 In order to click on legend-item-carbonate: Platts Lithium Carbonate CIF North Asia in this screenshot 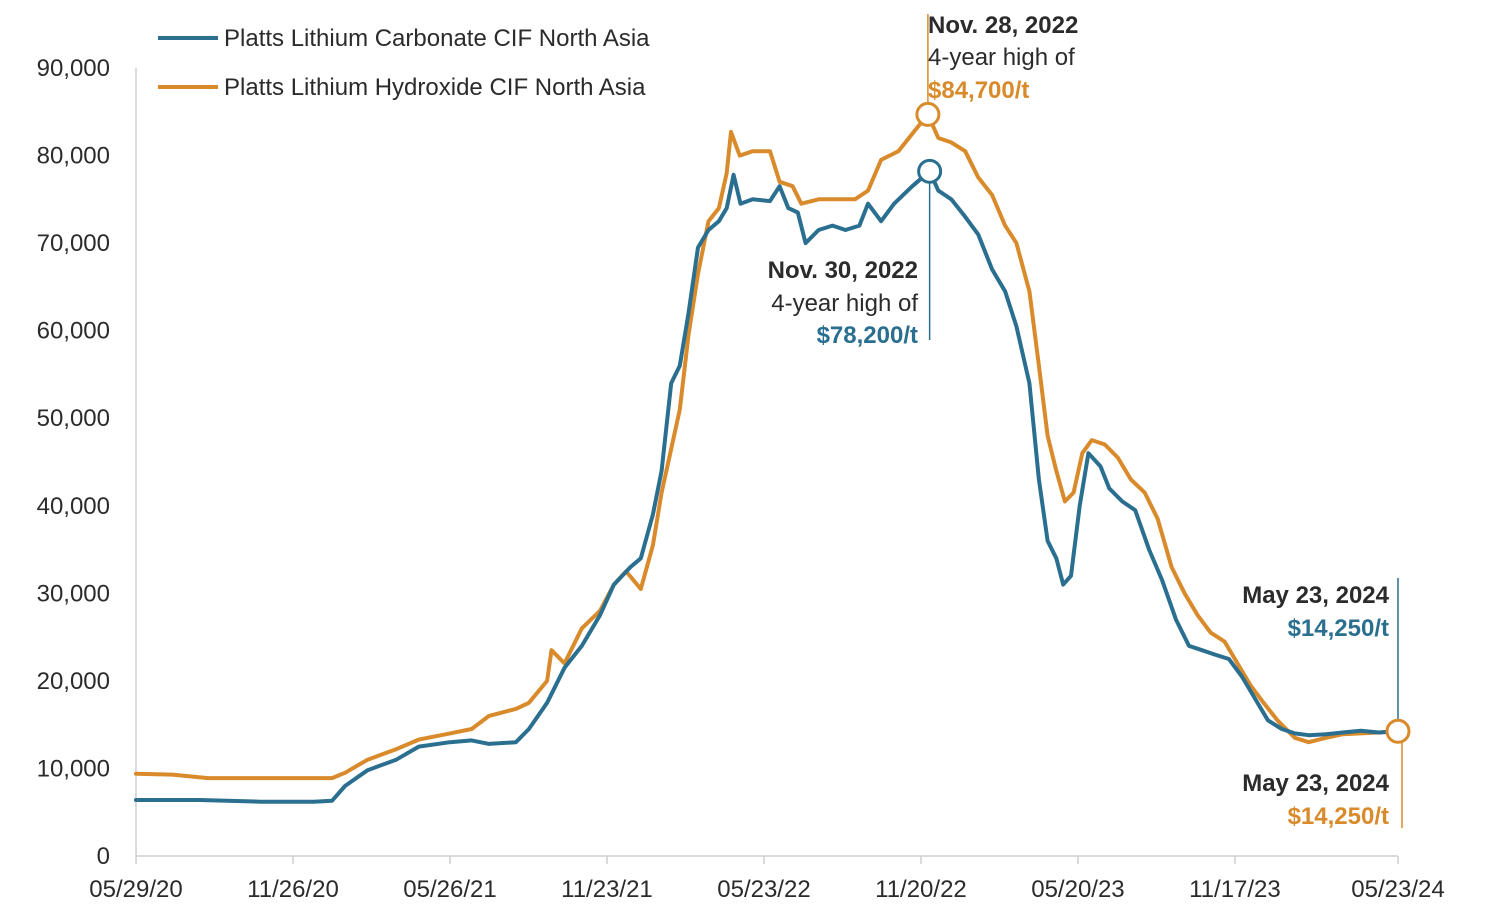, I will do `click(404, 38)`.